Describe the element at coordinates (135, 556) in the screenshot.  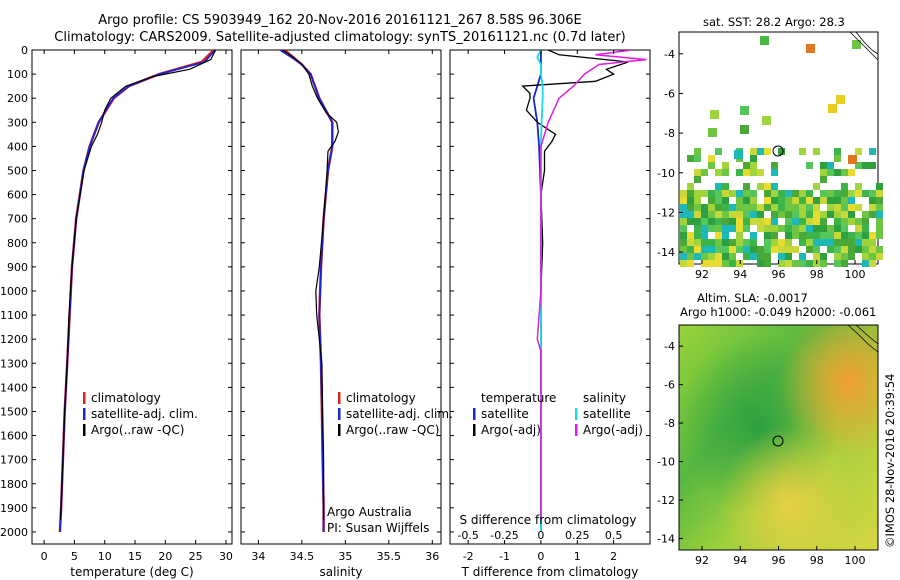
I see `x-tick-label: 15` at that location.